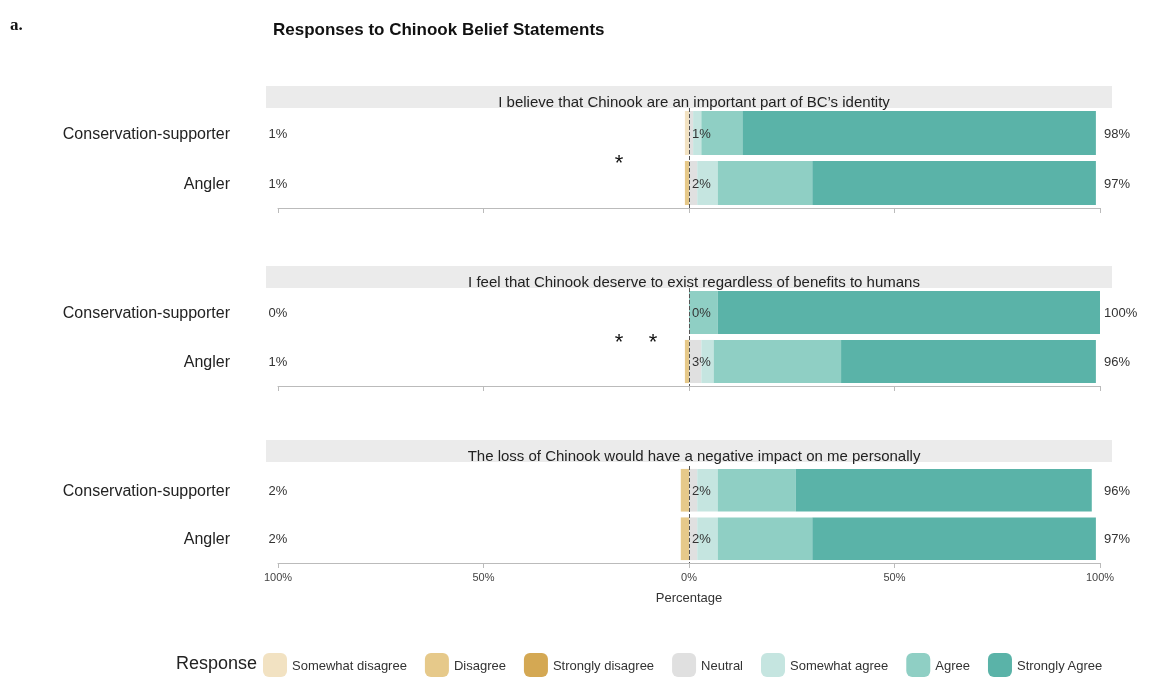 This screenshot has height=694, width=1158. Describe the element at coordinates (439, 29) in the screenshot. I see `chart-title: Responses to Chinook Belief Statements` at that location.